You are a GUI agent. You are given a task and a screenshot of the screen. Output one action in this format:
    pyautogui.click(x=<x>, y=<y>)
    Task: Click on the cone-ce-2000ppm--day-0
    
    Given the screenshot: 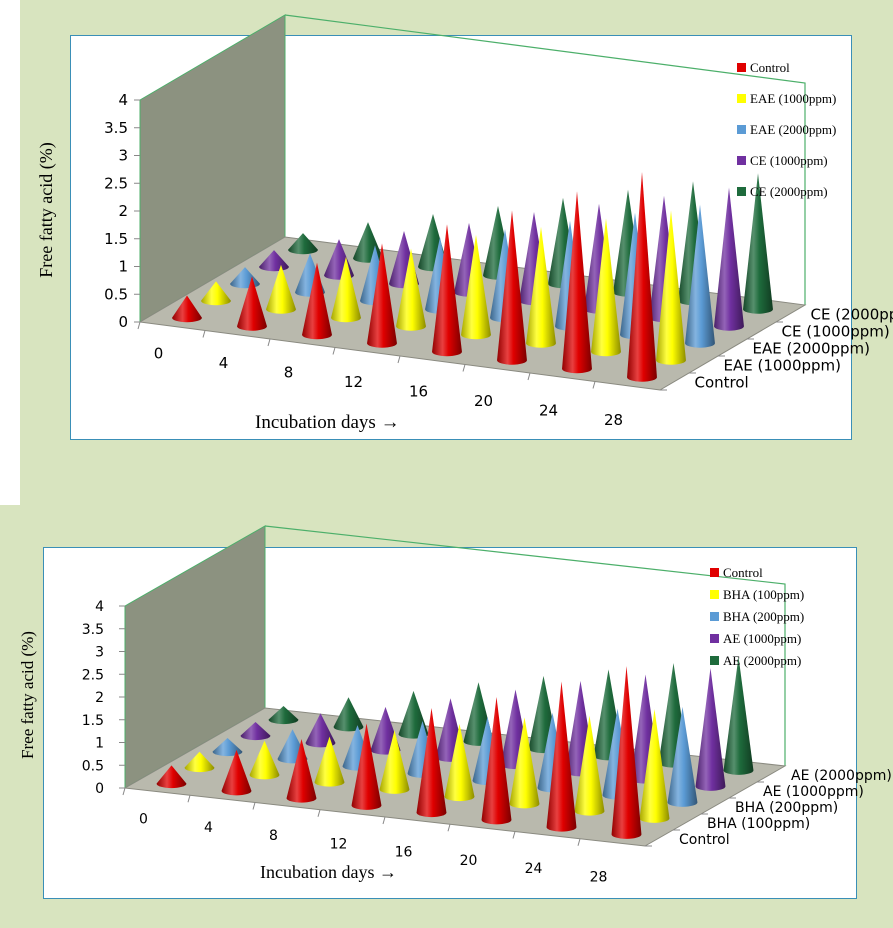 What is the action you would take?
    pyautogui.click(x=303, y=244)
    